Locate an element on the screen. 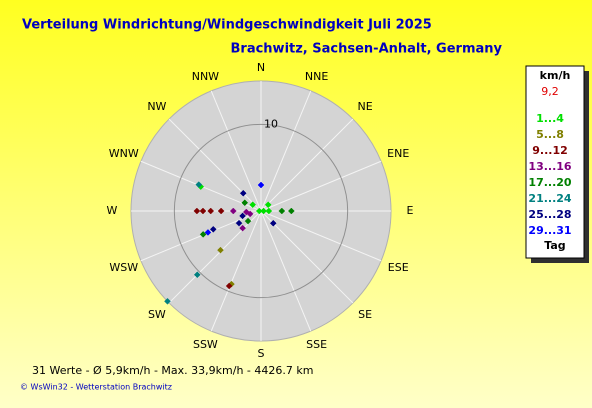  grid-ring is located at coordinates (261, 211).